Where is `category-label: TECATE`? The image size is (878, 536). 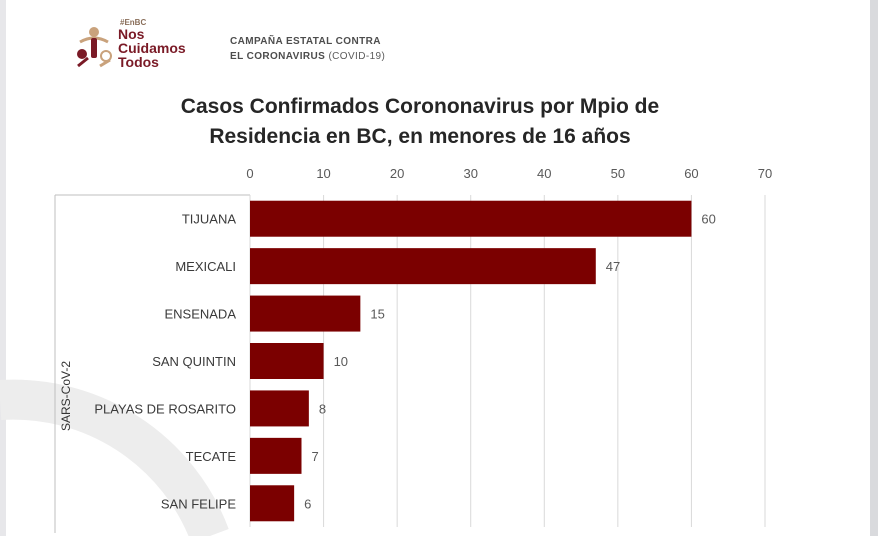 category-label: TECATE is located at coordinates (211, 456).